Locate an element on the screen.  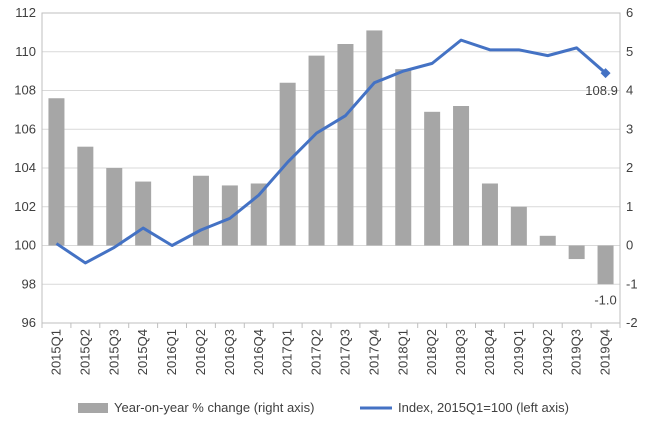
x-axis-tick-label: 2016Q3 is located at coordinates (229, 352).